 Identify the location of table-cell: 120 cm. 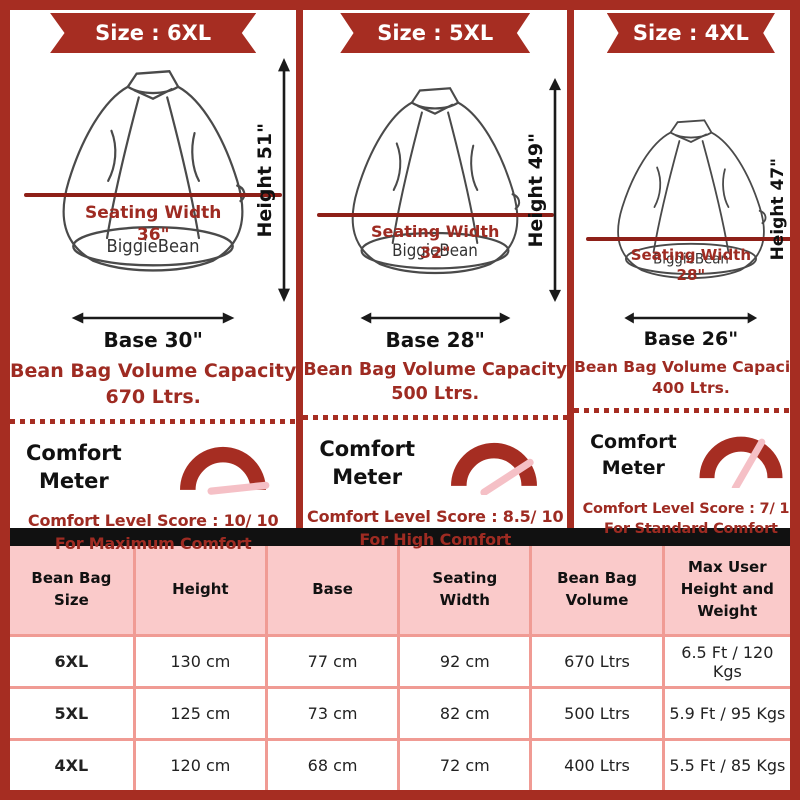
(200, 765).